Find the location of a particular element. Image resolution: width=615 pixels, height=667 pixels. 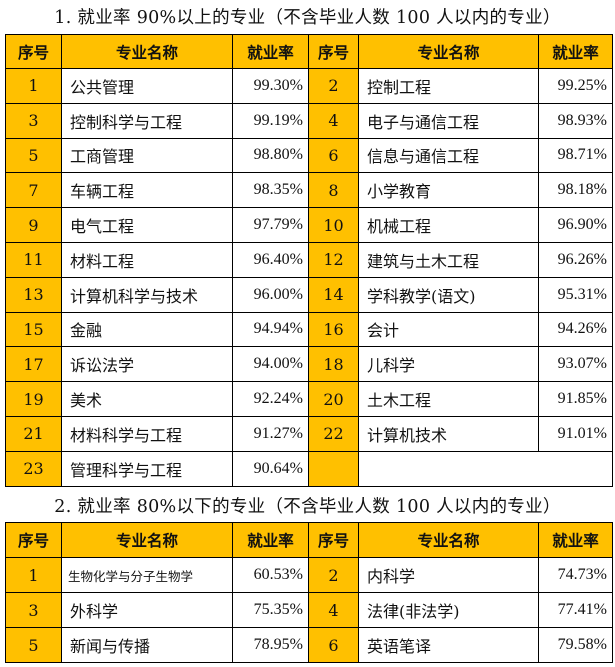

table-row: 23 管理科学与工程 90.64% is located at coordinates (309, 468).